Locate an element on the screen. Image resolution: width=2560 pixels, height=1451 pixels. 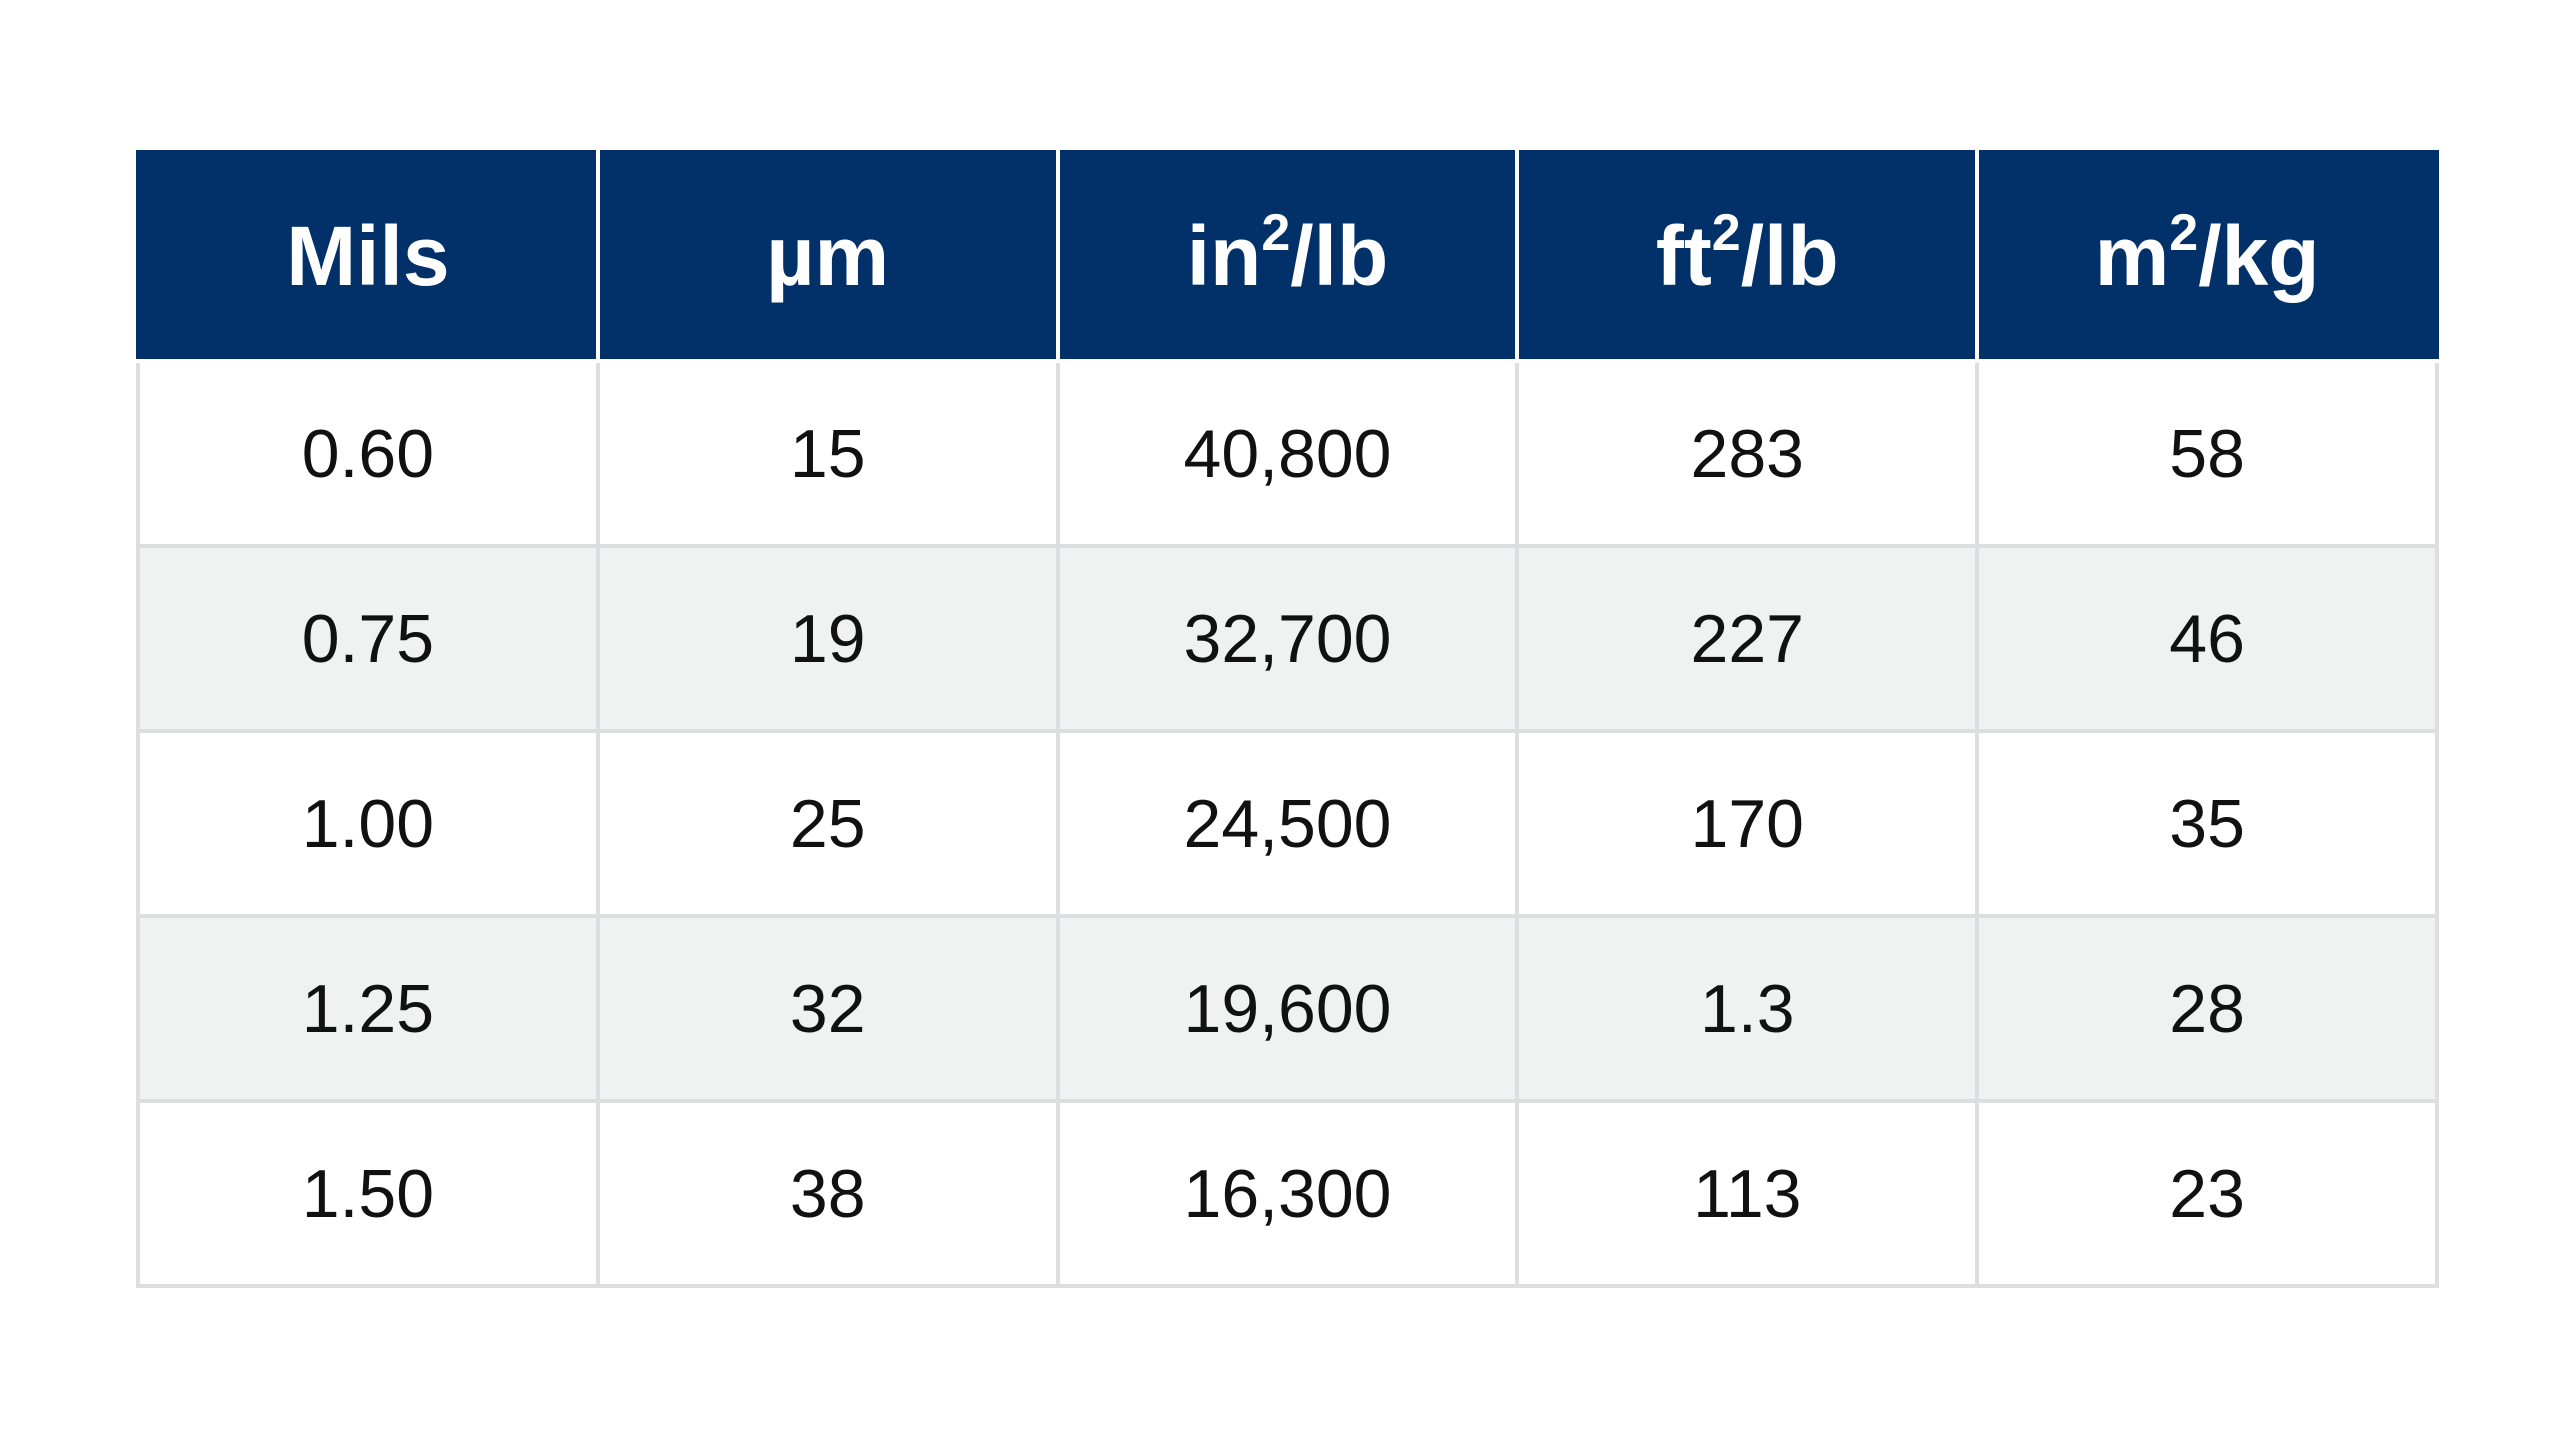
table-row: 1.00 25 24,500 170 35 is located at coordinates (1287, 823).